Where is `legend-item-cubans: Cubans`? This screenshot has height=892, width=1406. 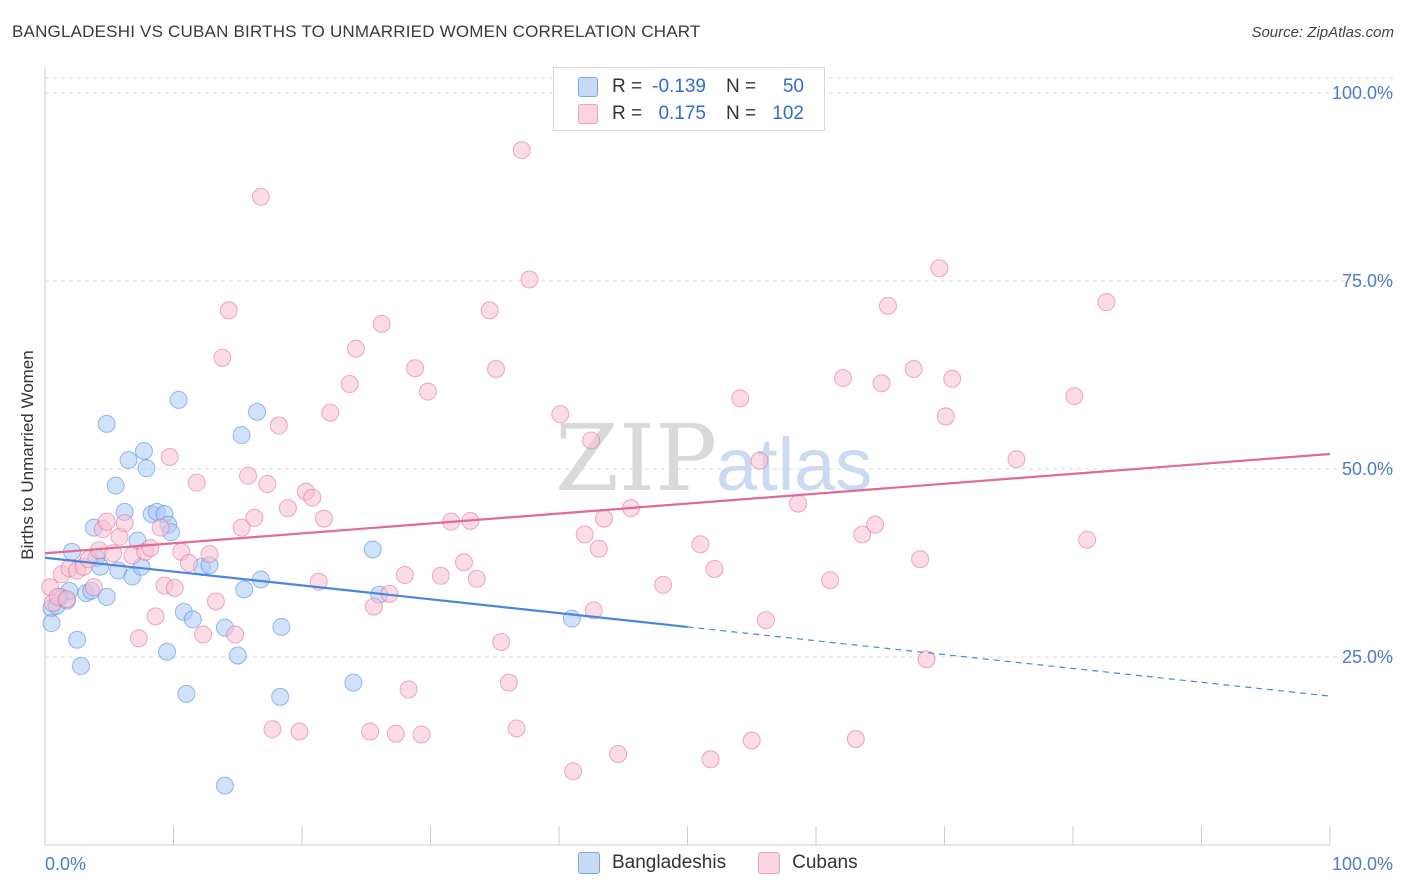
legend-item-cubans: Cubans is located at coordinates (808, 863).